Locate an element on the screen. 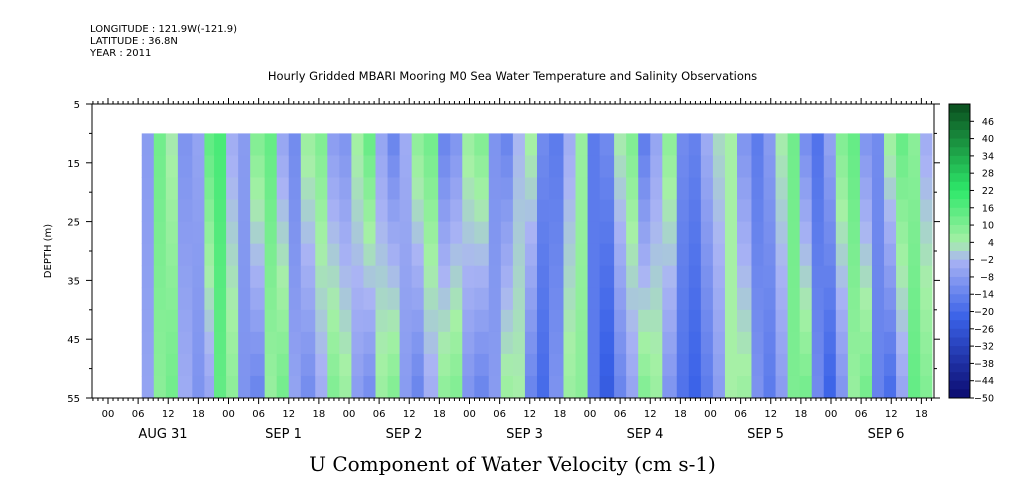 The image size is (1009, 504). x-date-label: SEP 1 is located at coordinates (283, 434).